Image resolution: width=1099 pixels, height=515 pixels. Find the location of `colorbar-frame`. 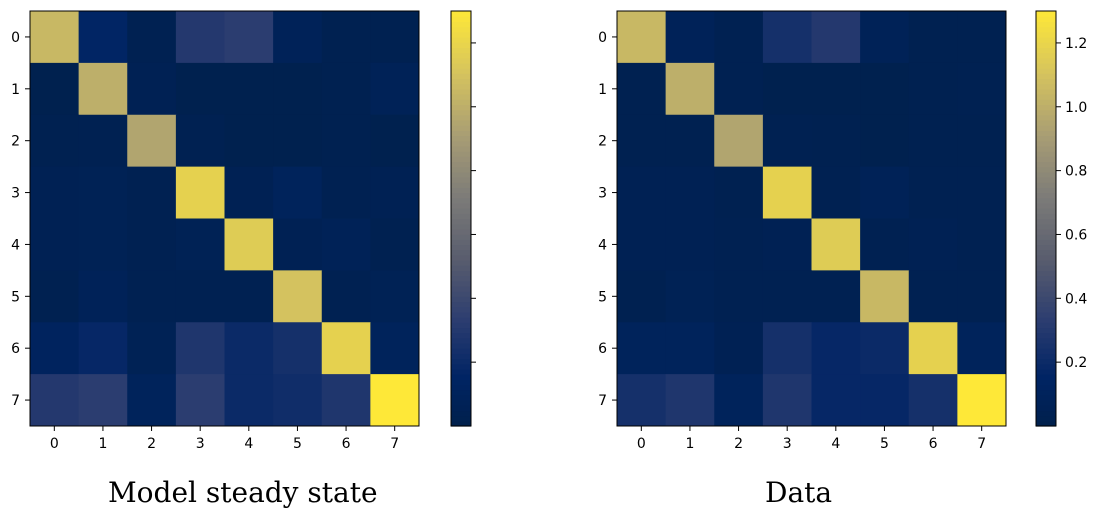

colorbar-frame is located at coordinates (1046, 218).